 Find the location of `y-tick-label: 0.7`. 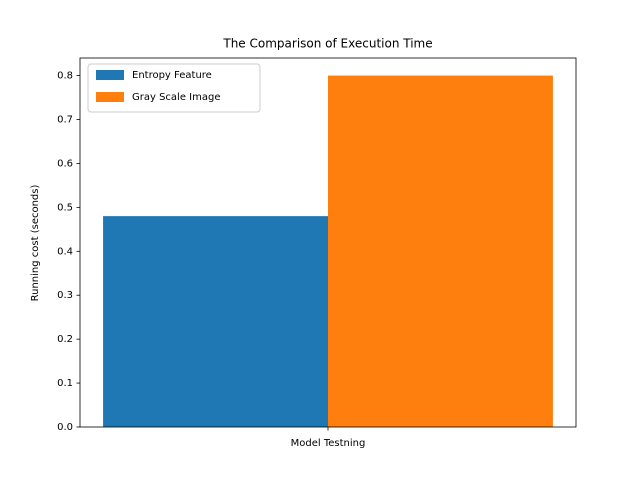

y-tick-label: 0.7 is located at coordinates (65, 120).